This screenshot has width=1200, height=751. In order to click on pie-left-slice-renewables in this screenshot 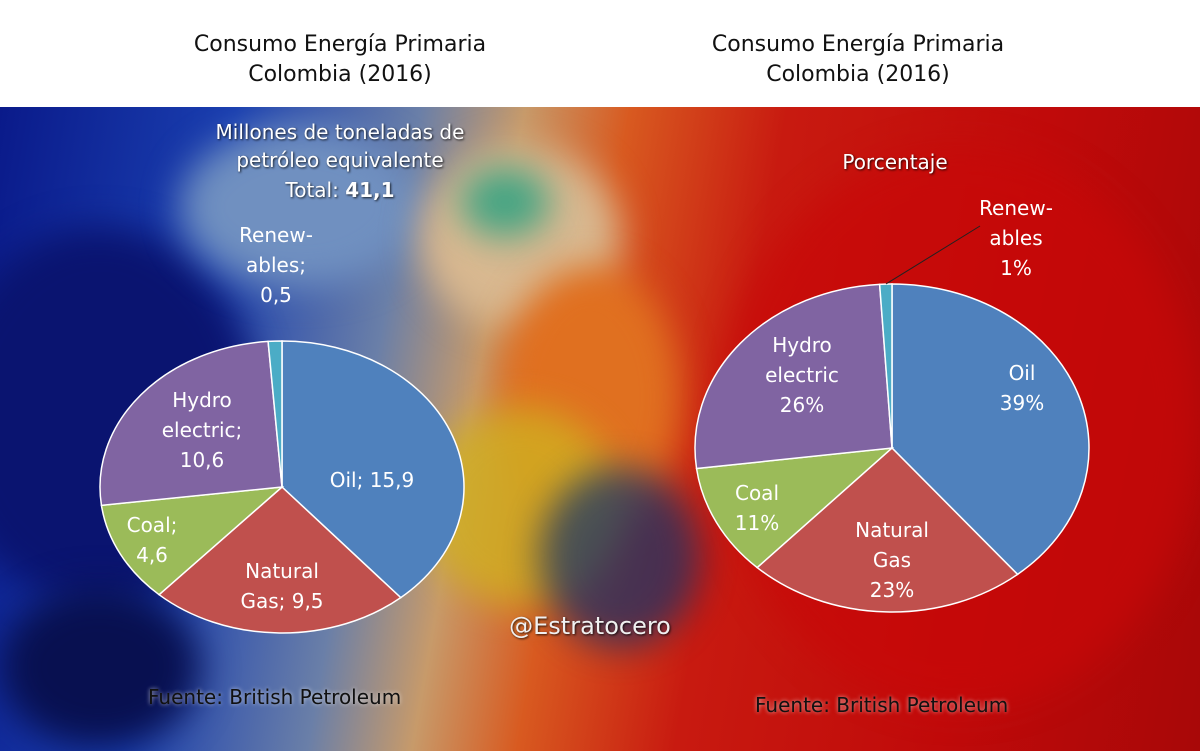, I will do `click(275, 414)`.